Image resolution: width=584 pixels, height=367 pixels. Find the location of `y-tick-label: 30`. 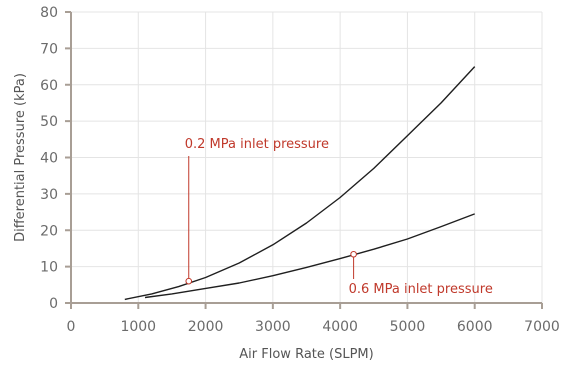

y-tick-label: 30 is located at coordinates (49, 195).